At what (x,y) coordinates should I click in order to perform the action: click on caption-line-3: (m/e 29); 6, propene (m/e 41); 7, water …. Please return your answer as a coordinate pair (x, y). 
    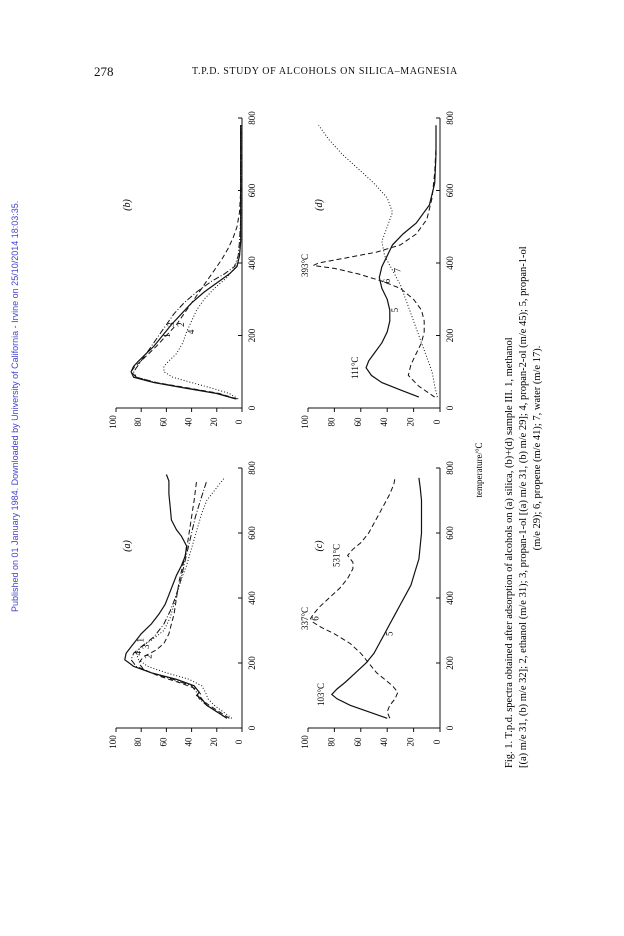
    Looking at the image, I should click on (537, 448).